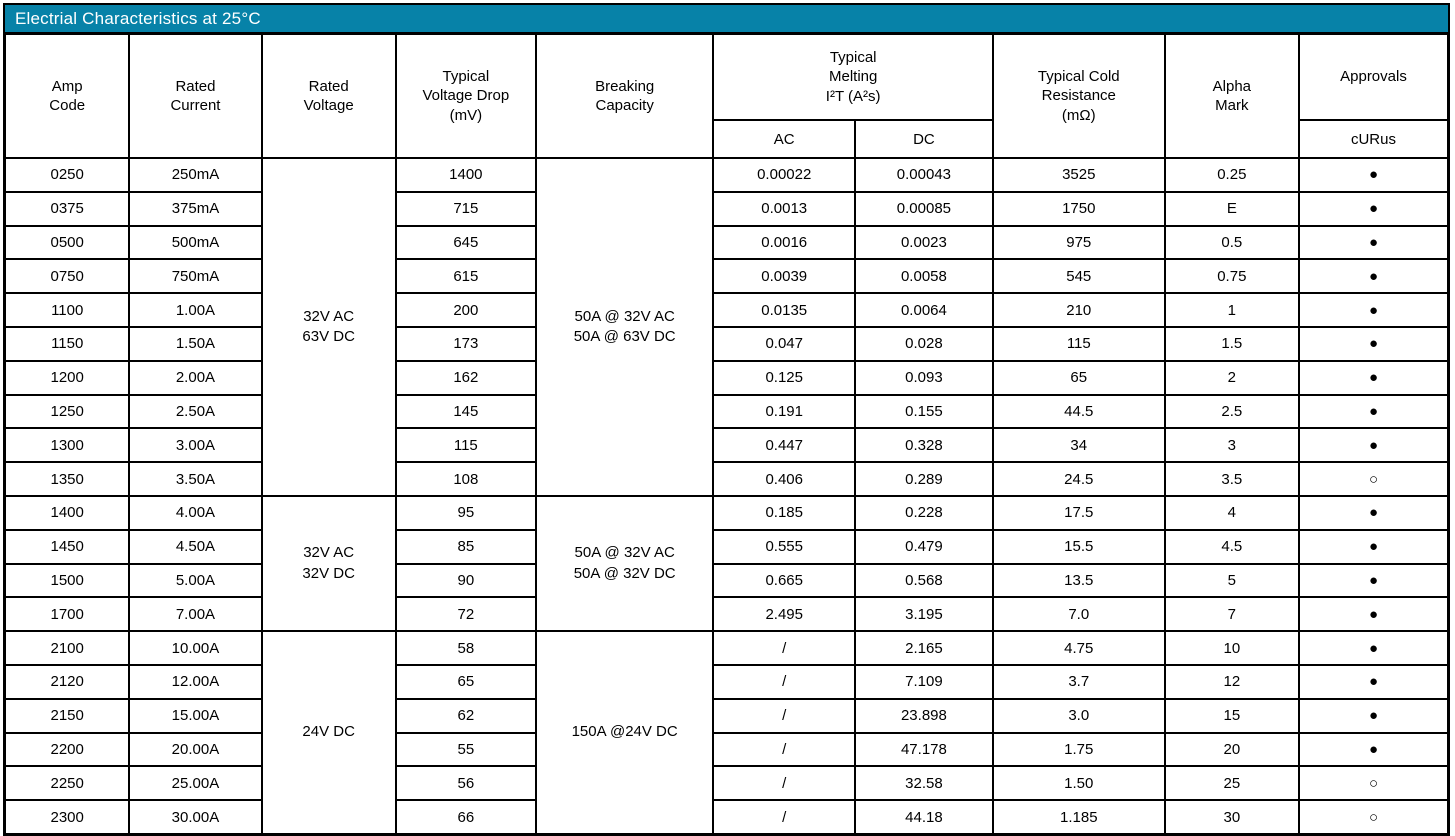  I want to click on table-row: 2150 15.00A 62 /23.898 3.0 15 ●, so click(726, 715).